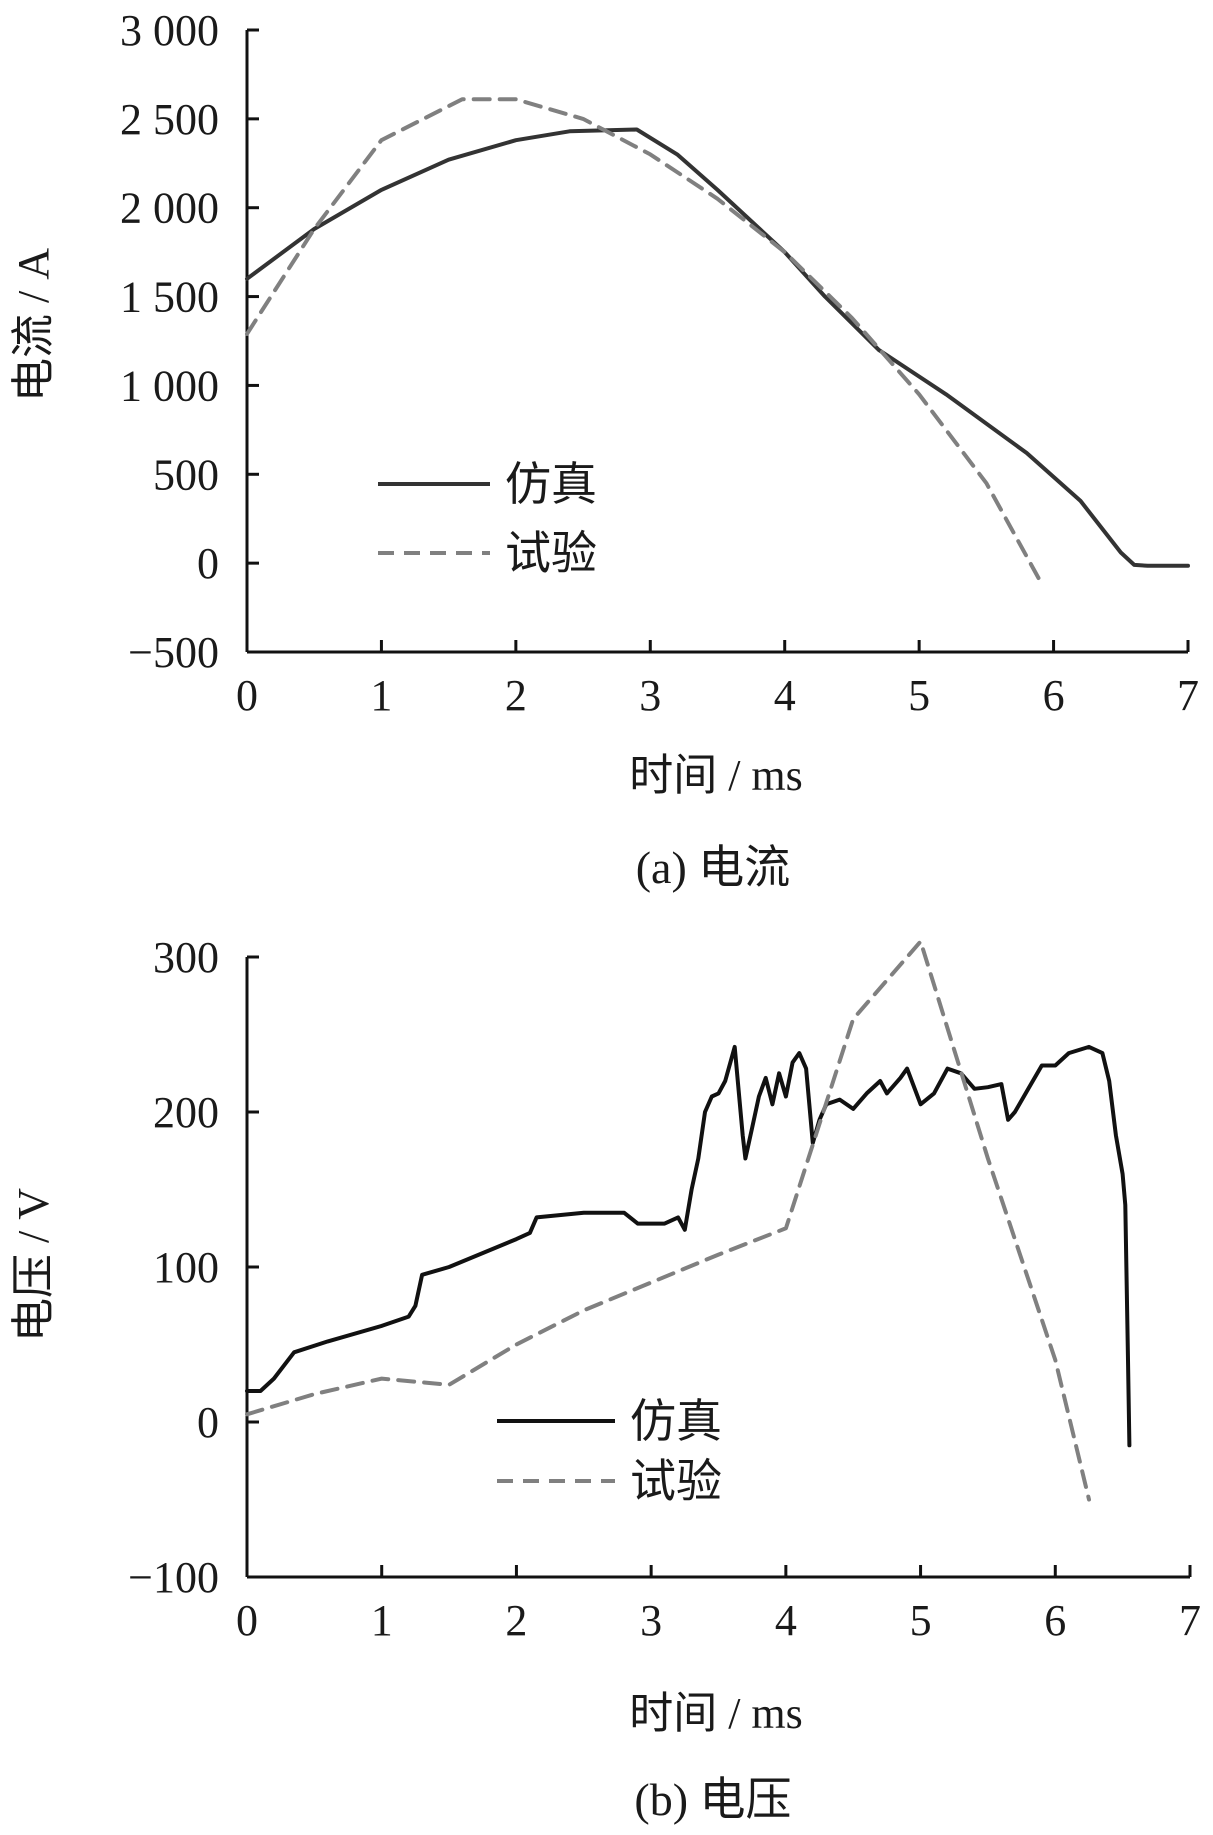  Describe the element at coordinates (186, 957) in the screenshot. I see `voltage-y-tick-label: 300` at that location.